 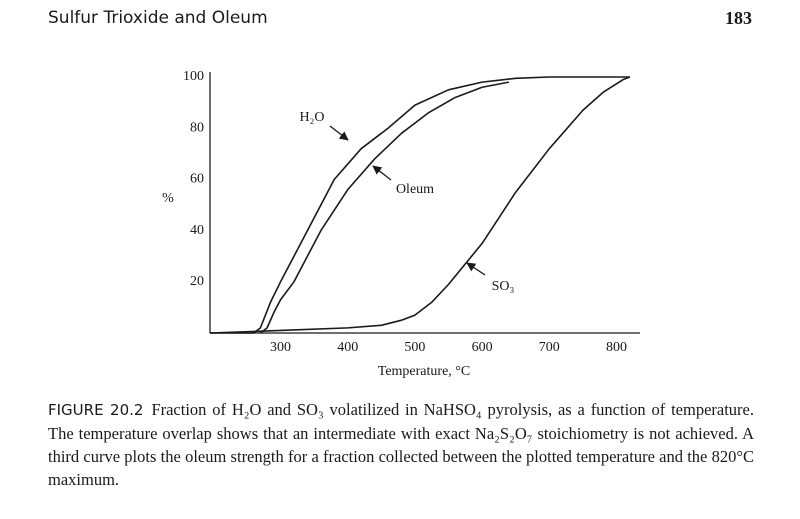 What do you see at coordinates (193, 76) in the screenshot?
I see `y-tick-label: 100` at bounding box center [193, 76].